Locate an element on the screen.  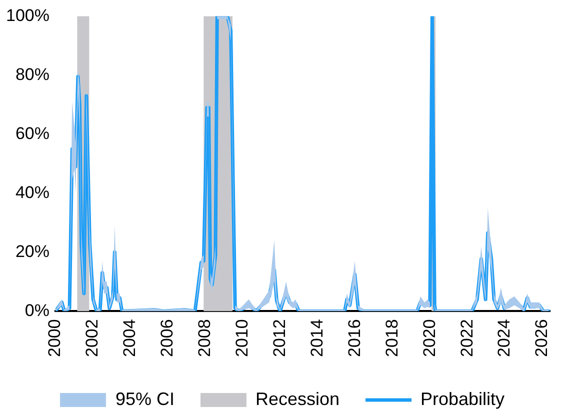
x-tick-label: 2012 is located at coordinates (279, 338).